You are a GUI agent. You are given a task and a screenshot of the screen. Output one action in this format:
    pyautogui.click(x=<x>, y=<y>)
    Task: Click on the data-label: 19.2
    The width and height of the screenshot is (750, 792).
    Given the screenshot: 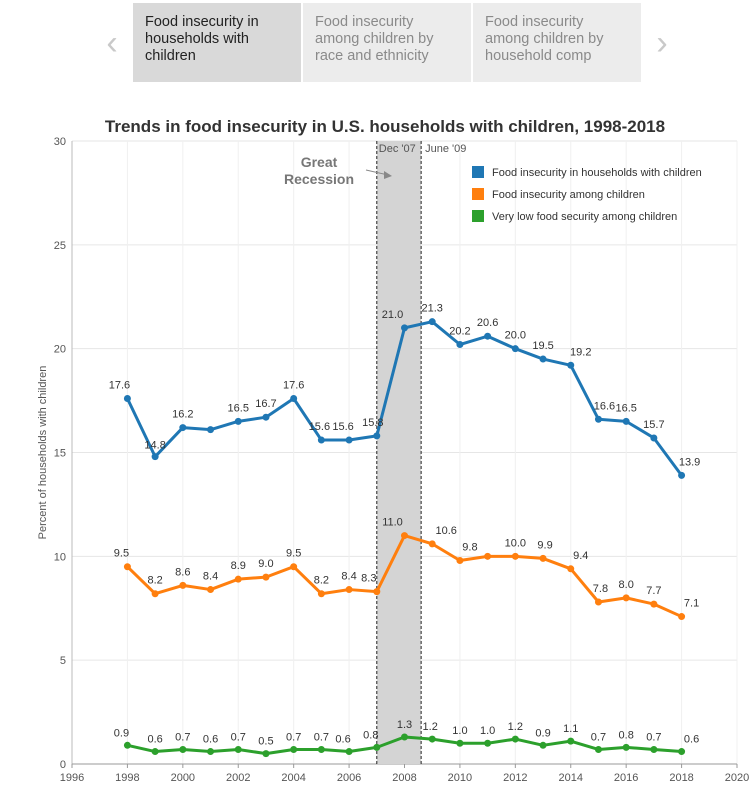 What is the action you would take?
    pyautogui.click(x=580, y=352)
    